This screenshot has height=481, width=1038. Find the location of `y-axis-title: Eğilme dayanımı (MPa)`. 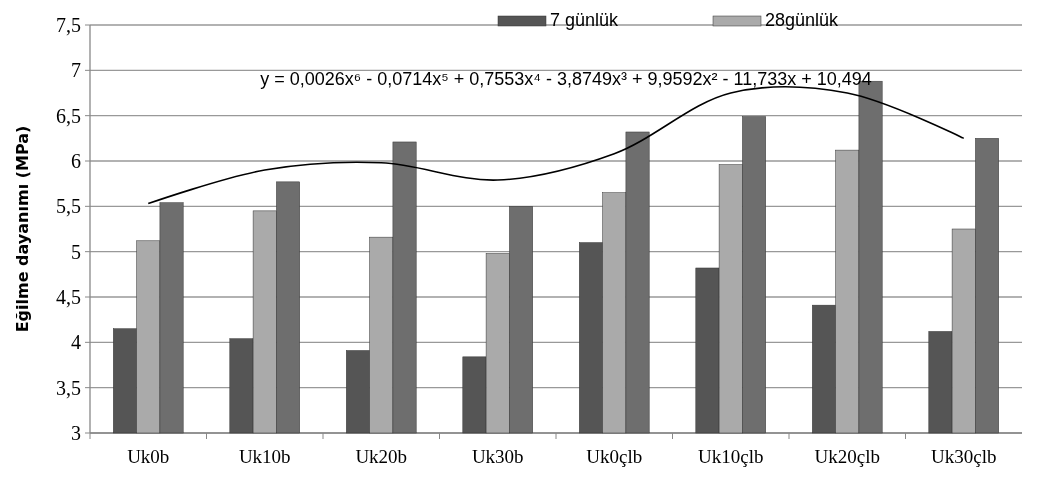

y-axis-title: Eğilme dayanımı (MPa) is located at coordinates (22, 229).